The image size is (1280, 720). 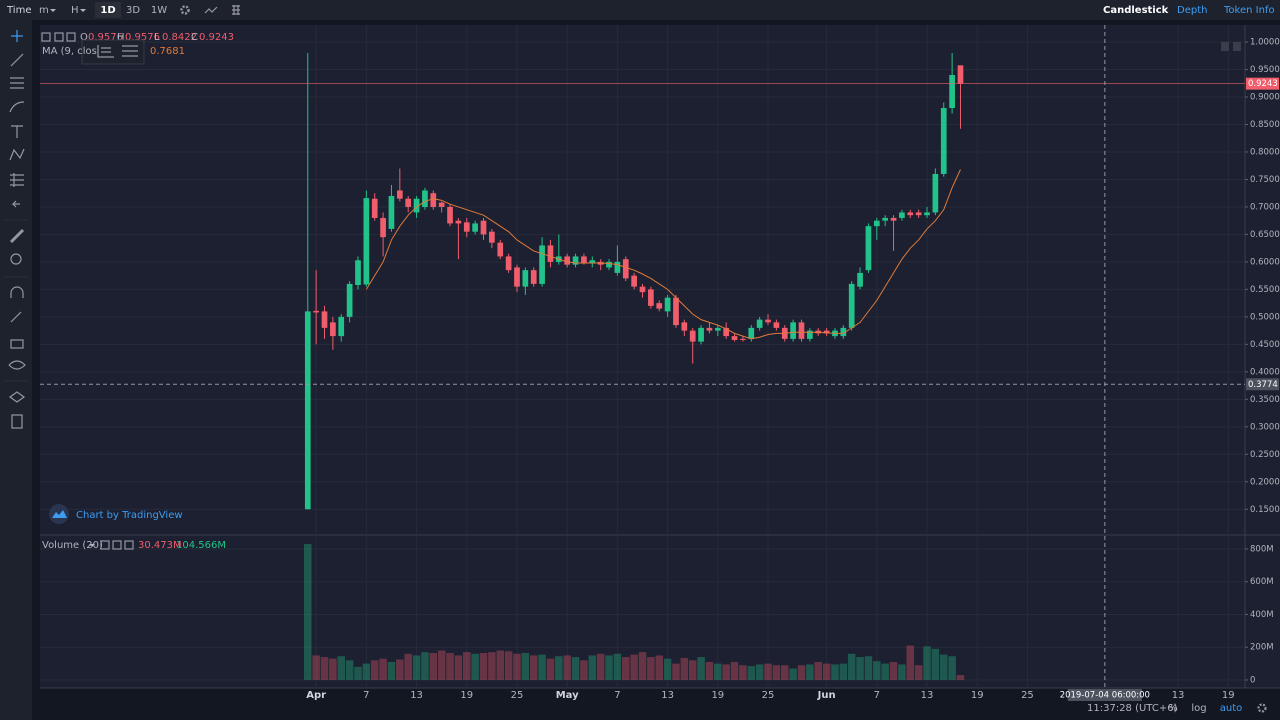 I want to click on toolbar-item: 1W, so click(x=159, y=10).